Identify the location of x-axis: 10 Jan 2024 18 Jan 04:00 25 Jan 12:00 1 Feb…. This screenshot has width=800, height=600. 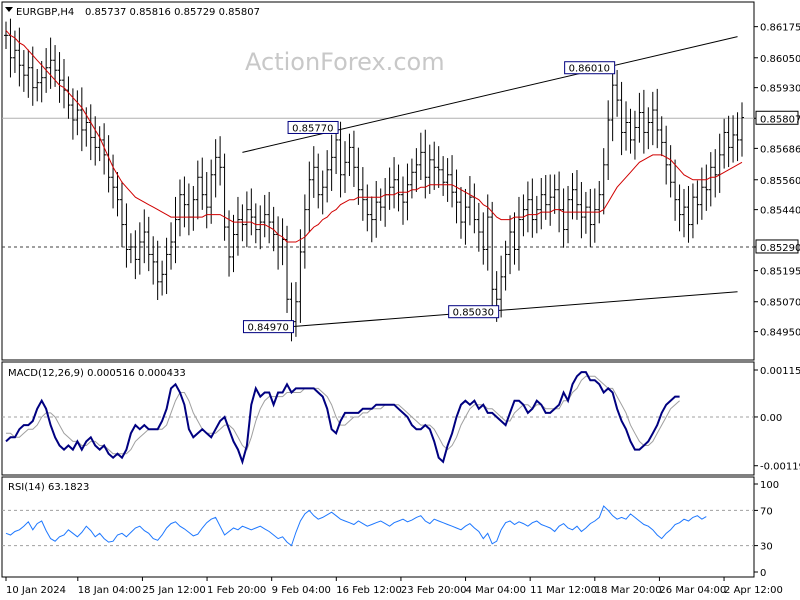
(394, 586).